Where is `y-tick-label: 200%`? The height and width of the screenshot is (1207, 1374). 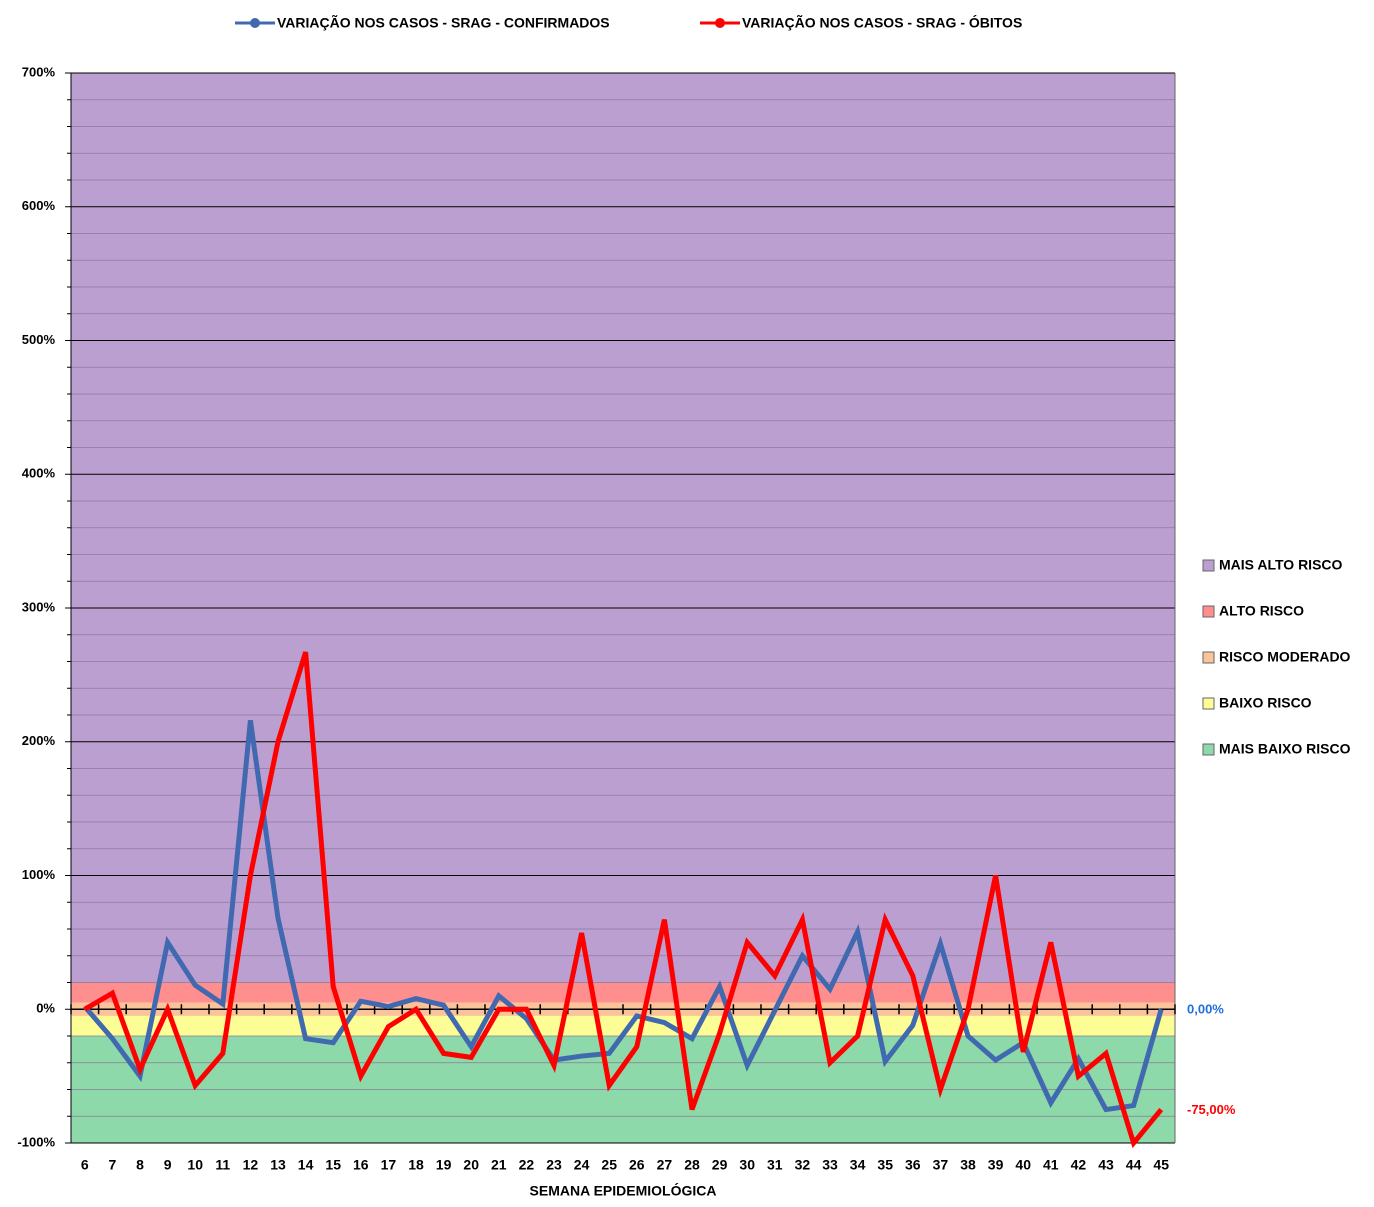 y-tick-label: 200% is located at coordinates (39, 740).